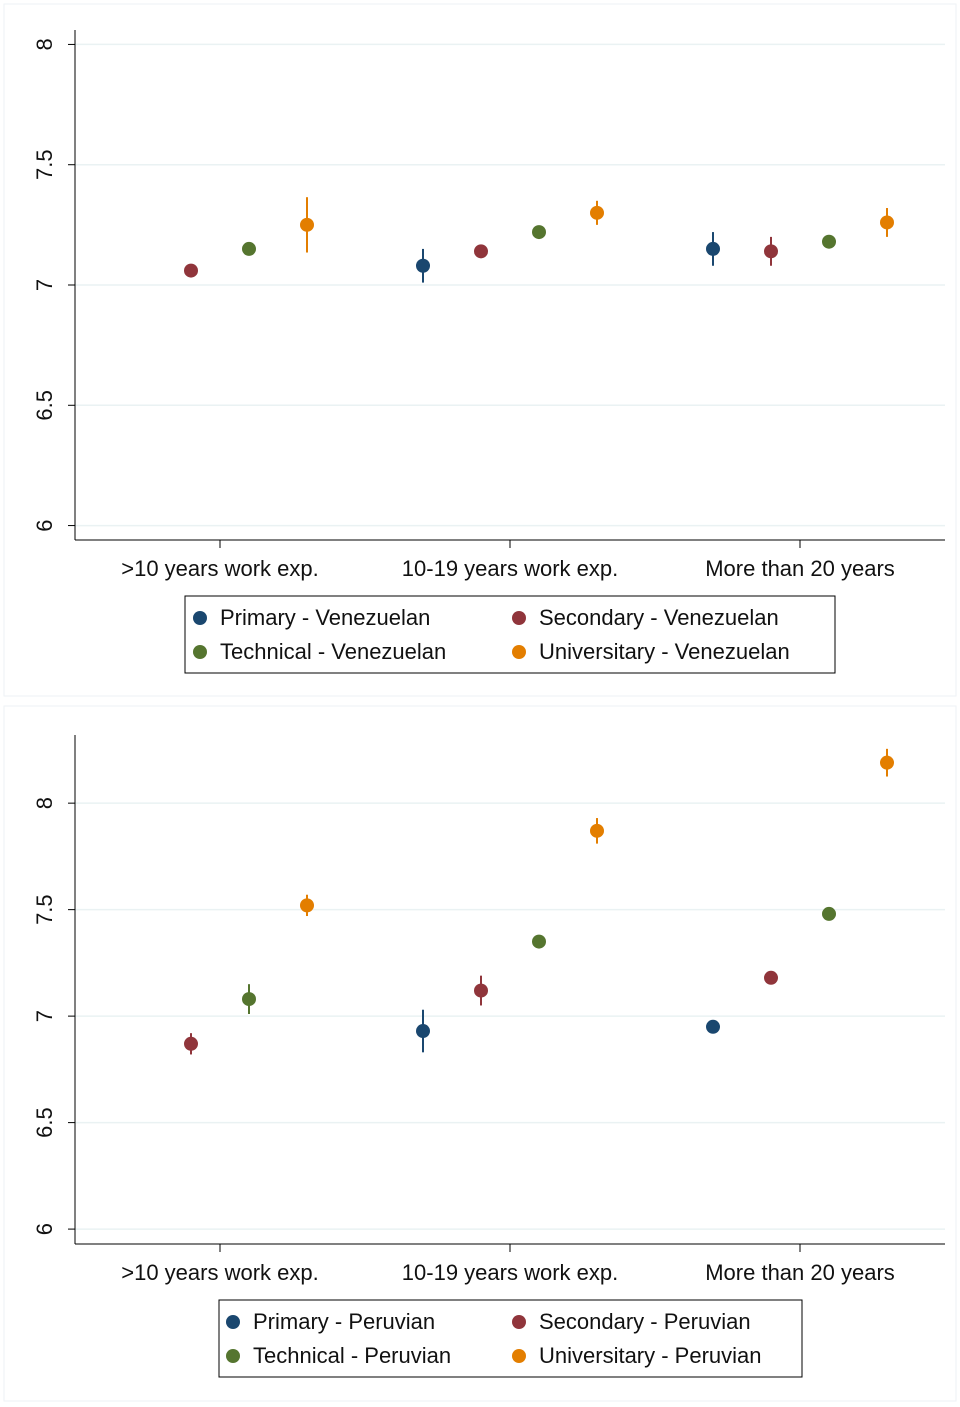 This screenshot has height=1407, width=960. Describe the element at coordinates (352, 1355) in the screenshot. I see `legend-label: Technical - Peruvian` at that location.